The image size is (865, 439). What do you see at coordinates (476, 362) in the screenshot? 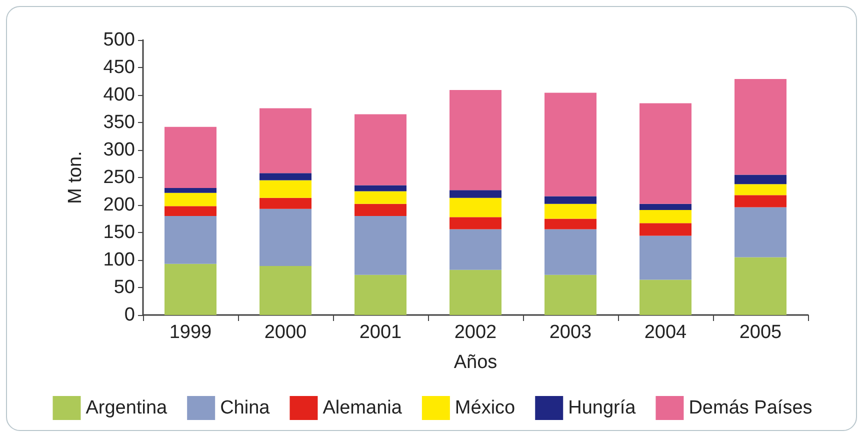
I see `x-axis-title: Años` at bounding box center [476, 362].